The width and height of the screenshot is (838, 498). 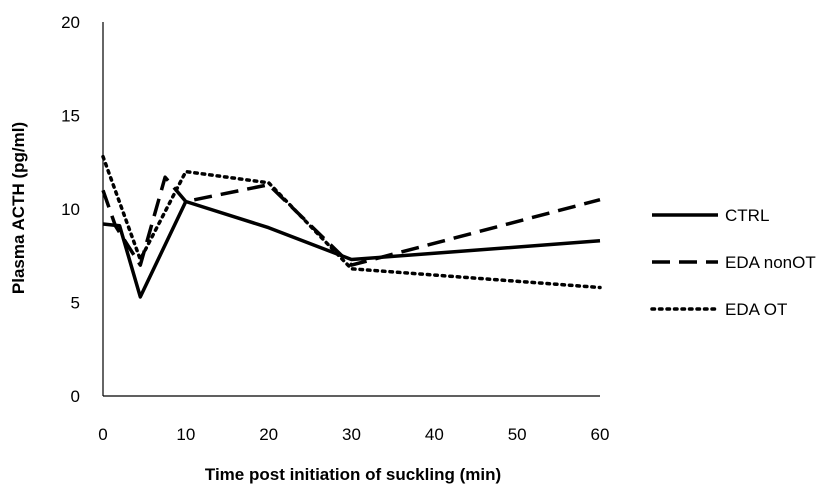 I want to click on y-tick-label: 5, so click(x=75, y=303).